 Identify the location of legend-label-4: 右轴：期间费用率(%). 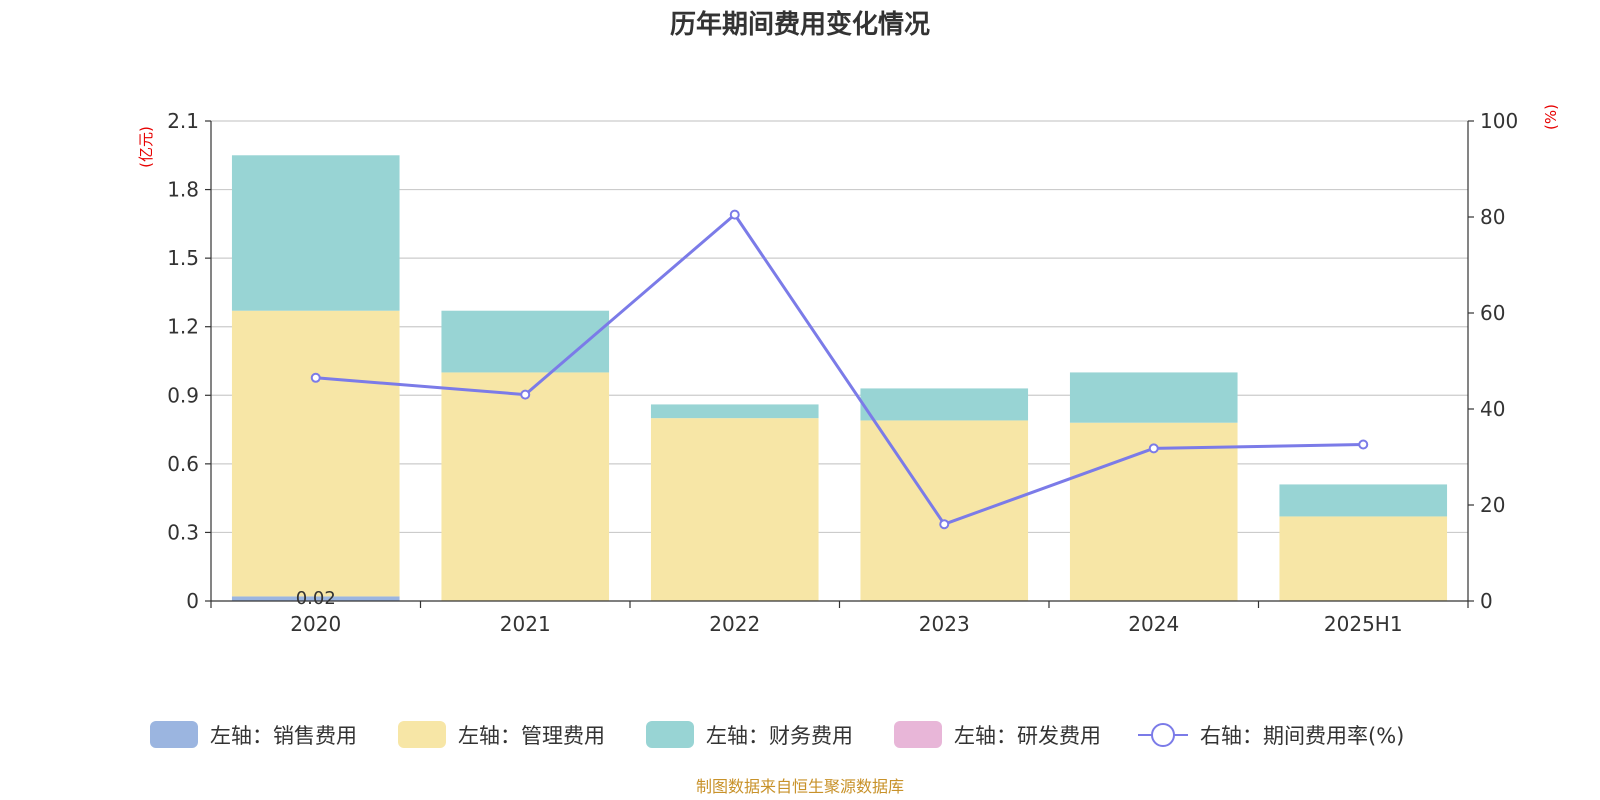
(1302, 736).